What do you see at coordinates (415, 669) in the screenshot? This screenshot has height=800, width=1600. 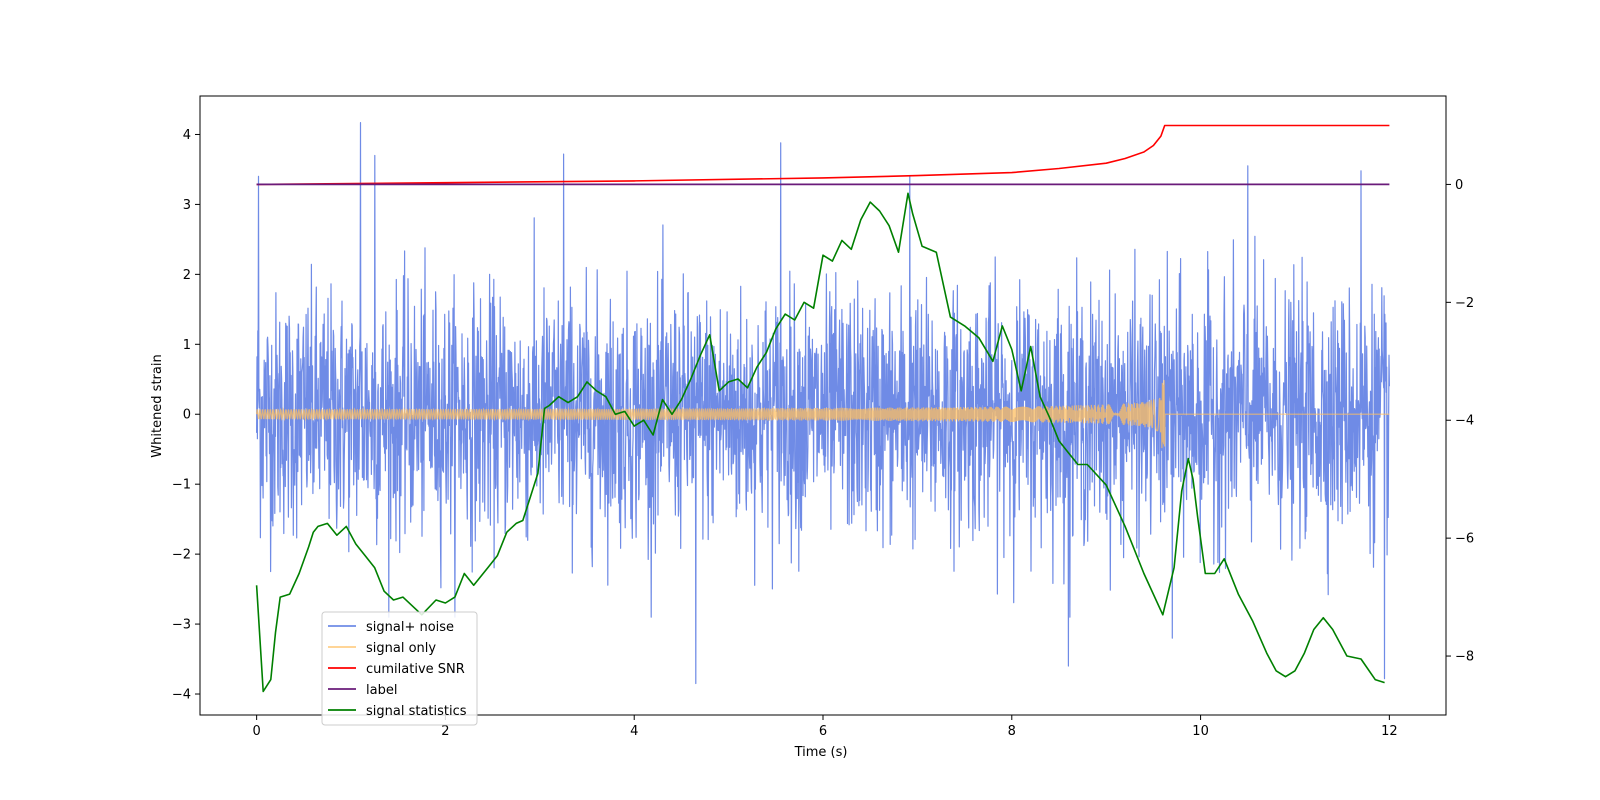 I see `legend-label: cumilative SNR` at bounding box center [415, 669].